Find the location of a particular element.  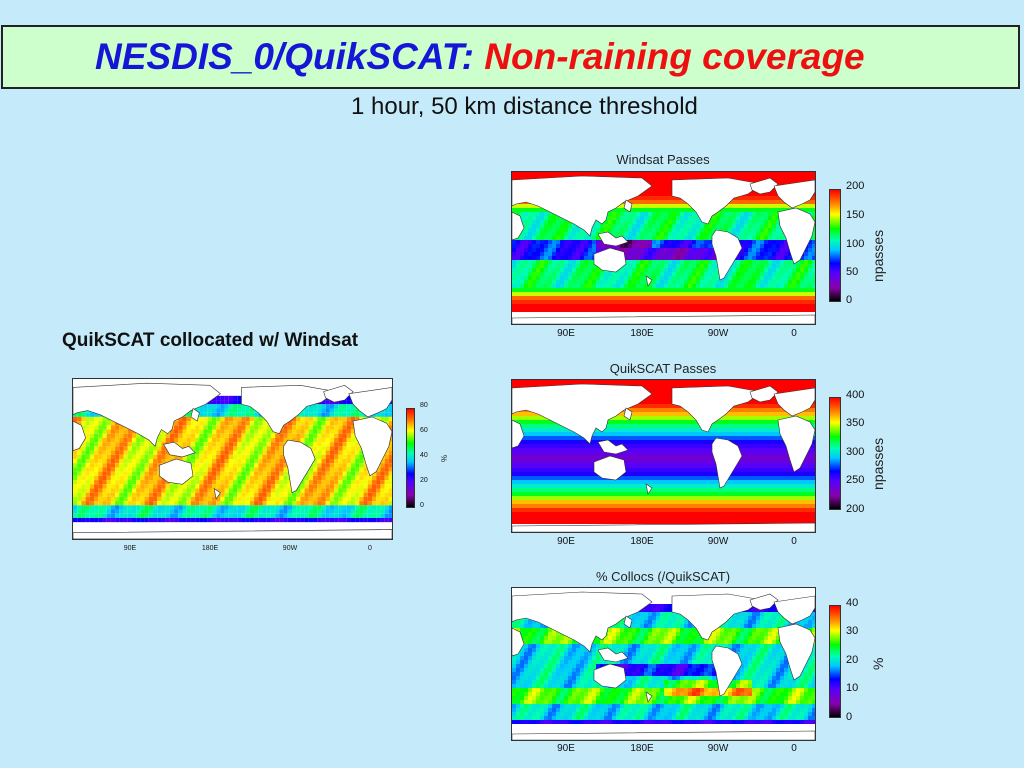

quikscat-passes-map is located at coordinates (663, 456).